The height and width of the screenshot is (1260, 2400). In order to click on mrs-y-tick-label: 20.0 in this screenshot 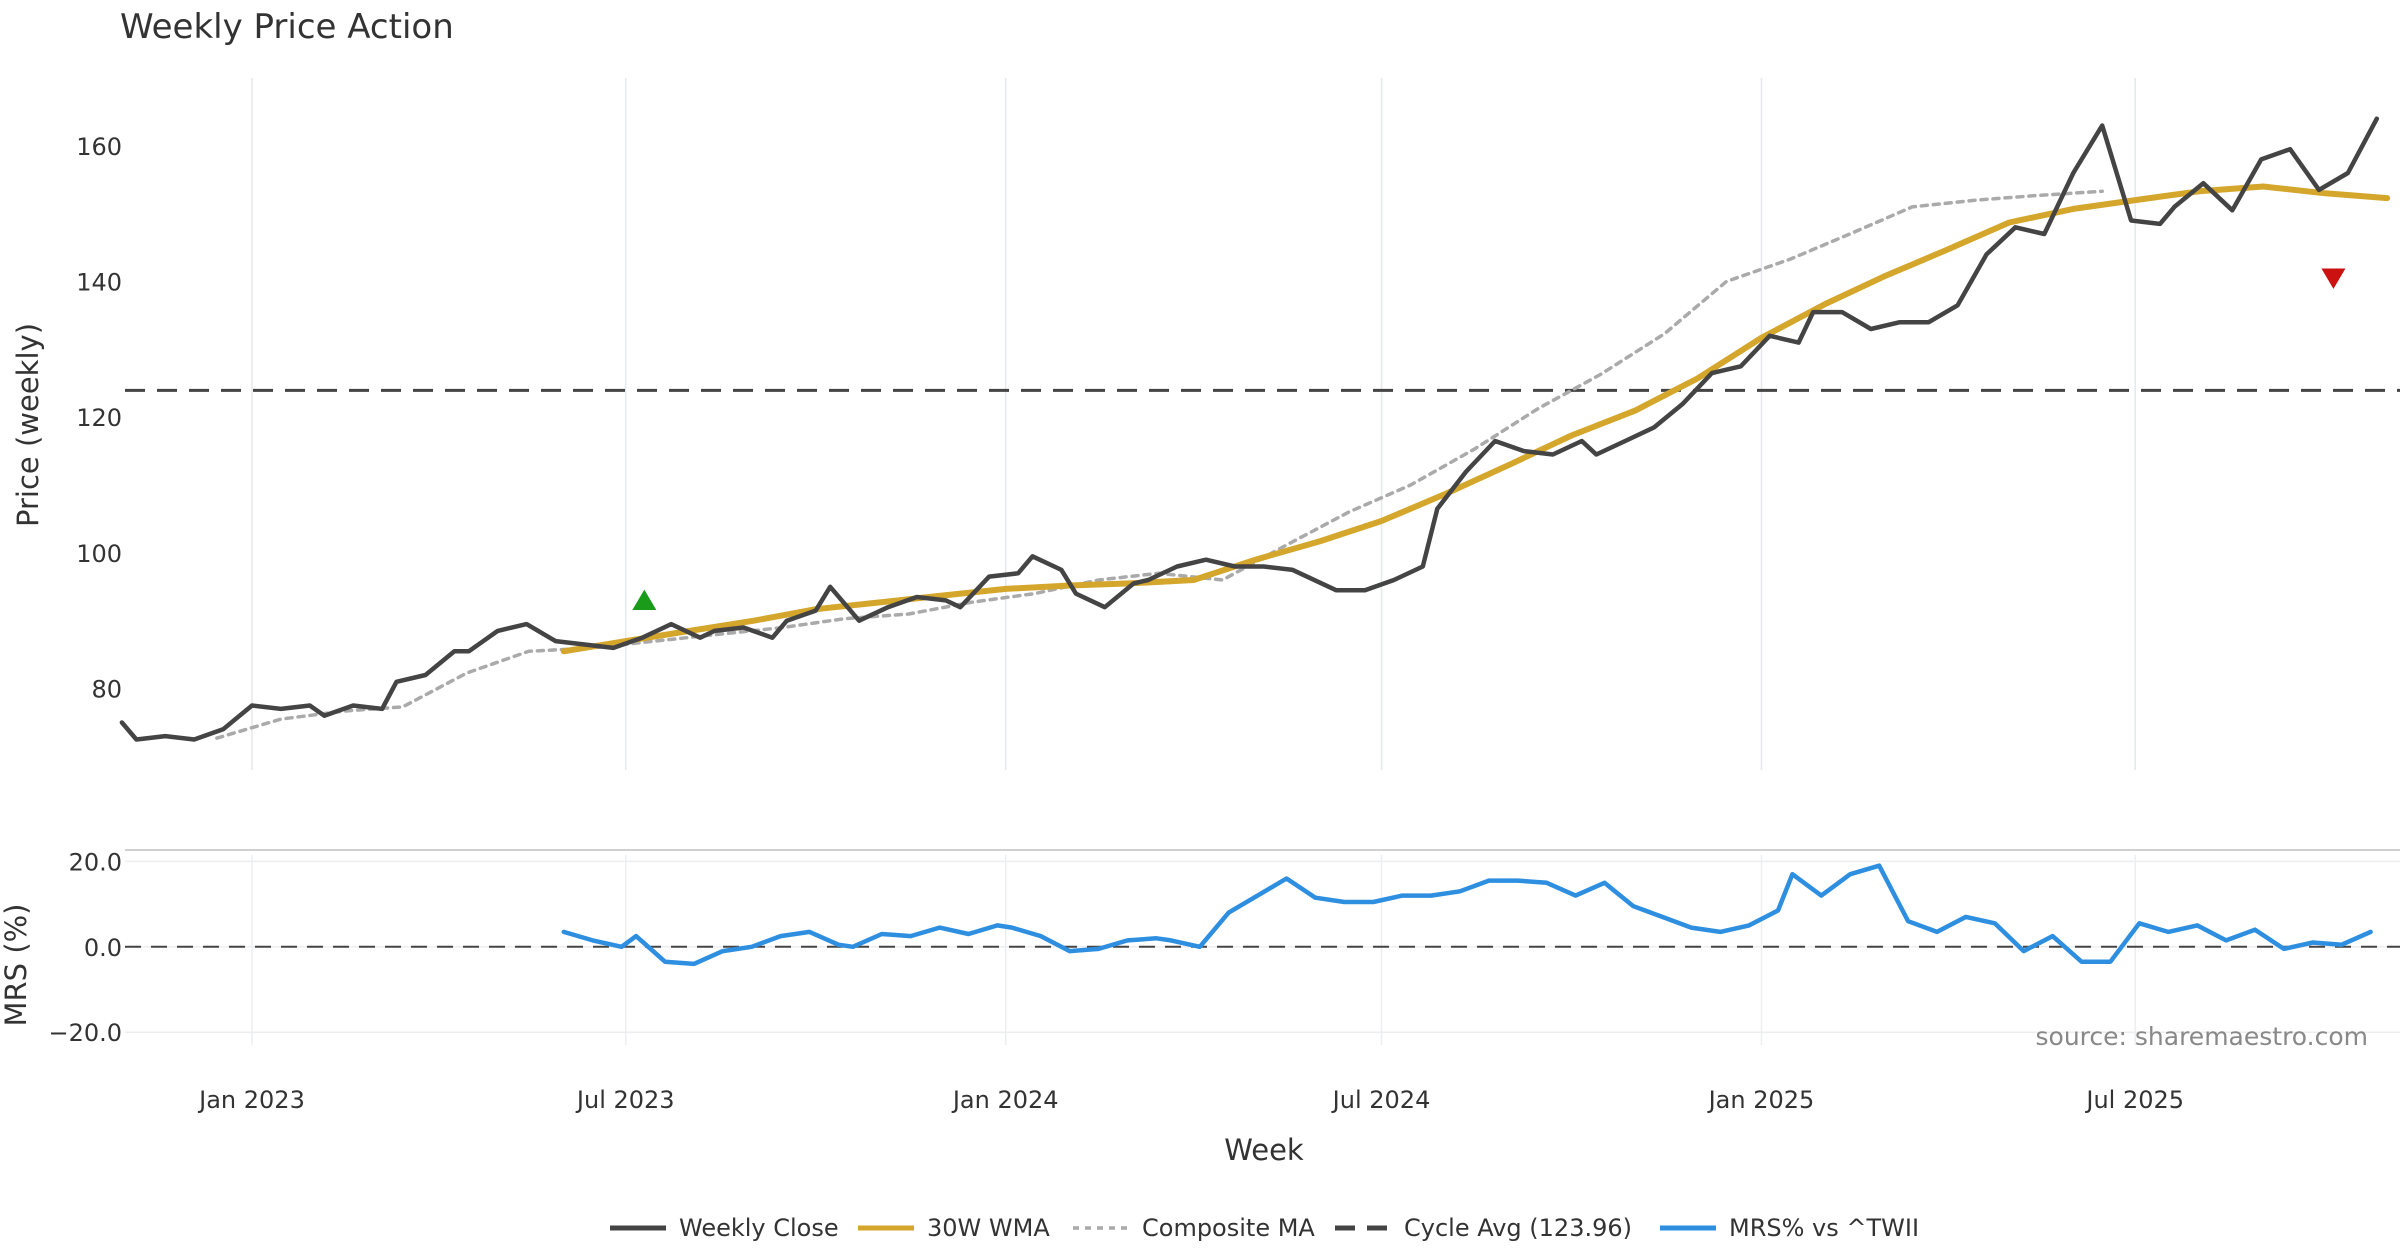, I will do `click(95, 862)`.